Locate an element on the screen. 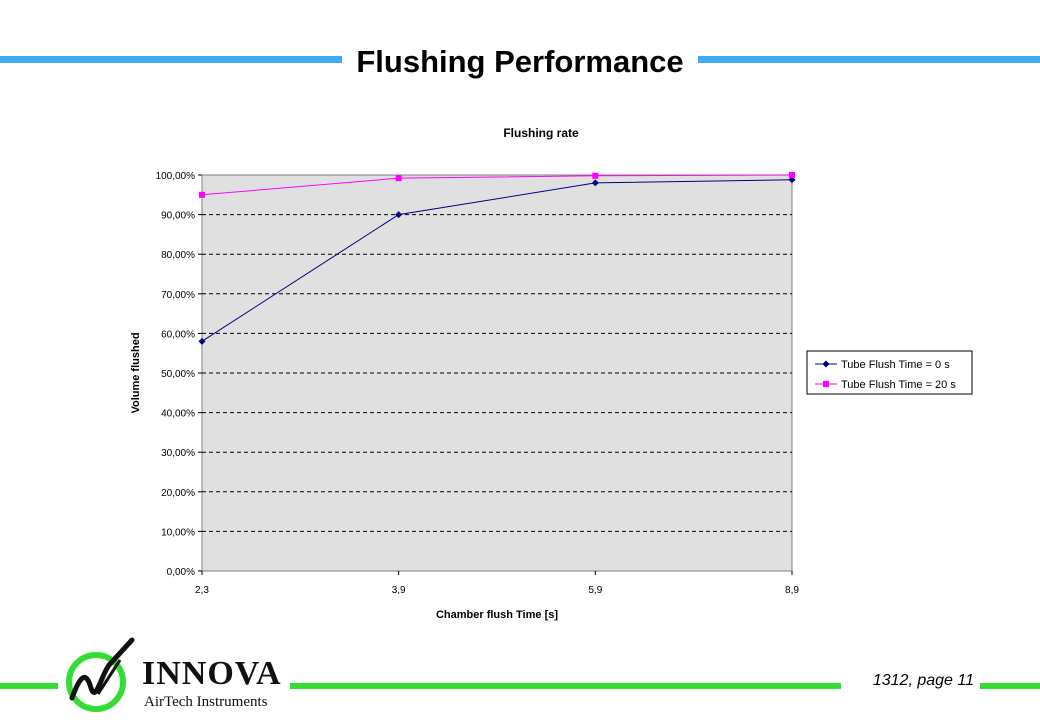 The image size is (1040, 720). slide-title: Flushing Performance is located at coordinates (520, 61).